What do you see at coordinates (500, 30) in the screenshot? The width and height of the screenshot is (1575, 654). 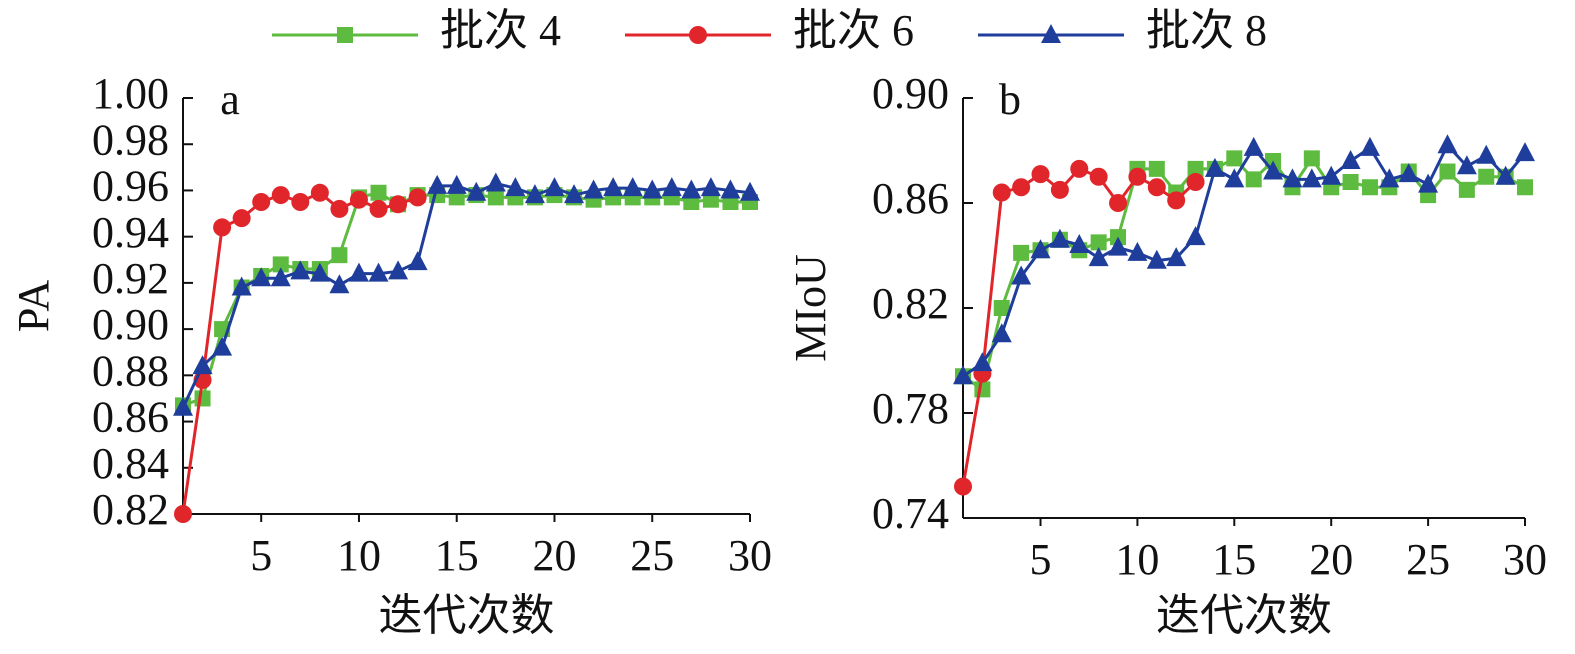 I see `legend-label: 批次 4` at bounding box center [500, 30].